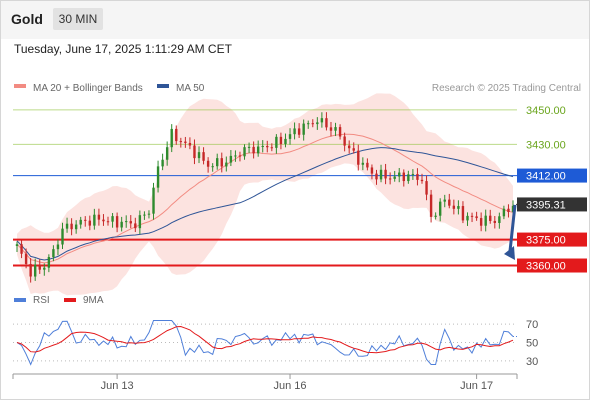  I want to click on ma50-legend-swatch, so click(163, 86).